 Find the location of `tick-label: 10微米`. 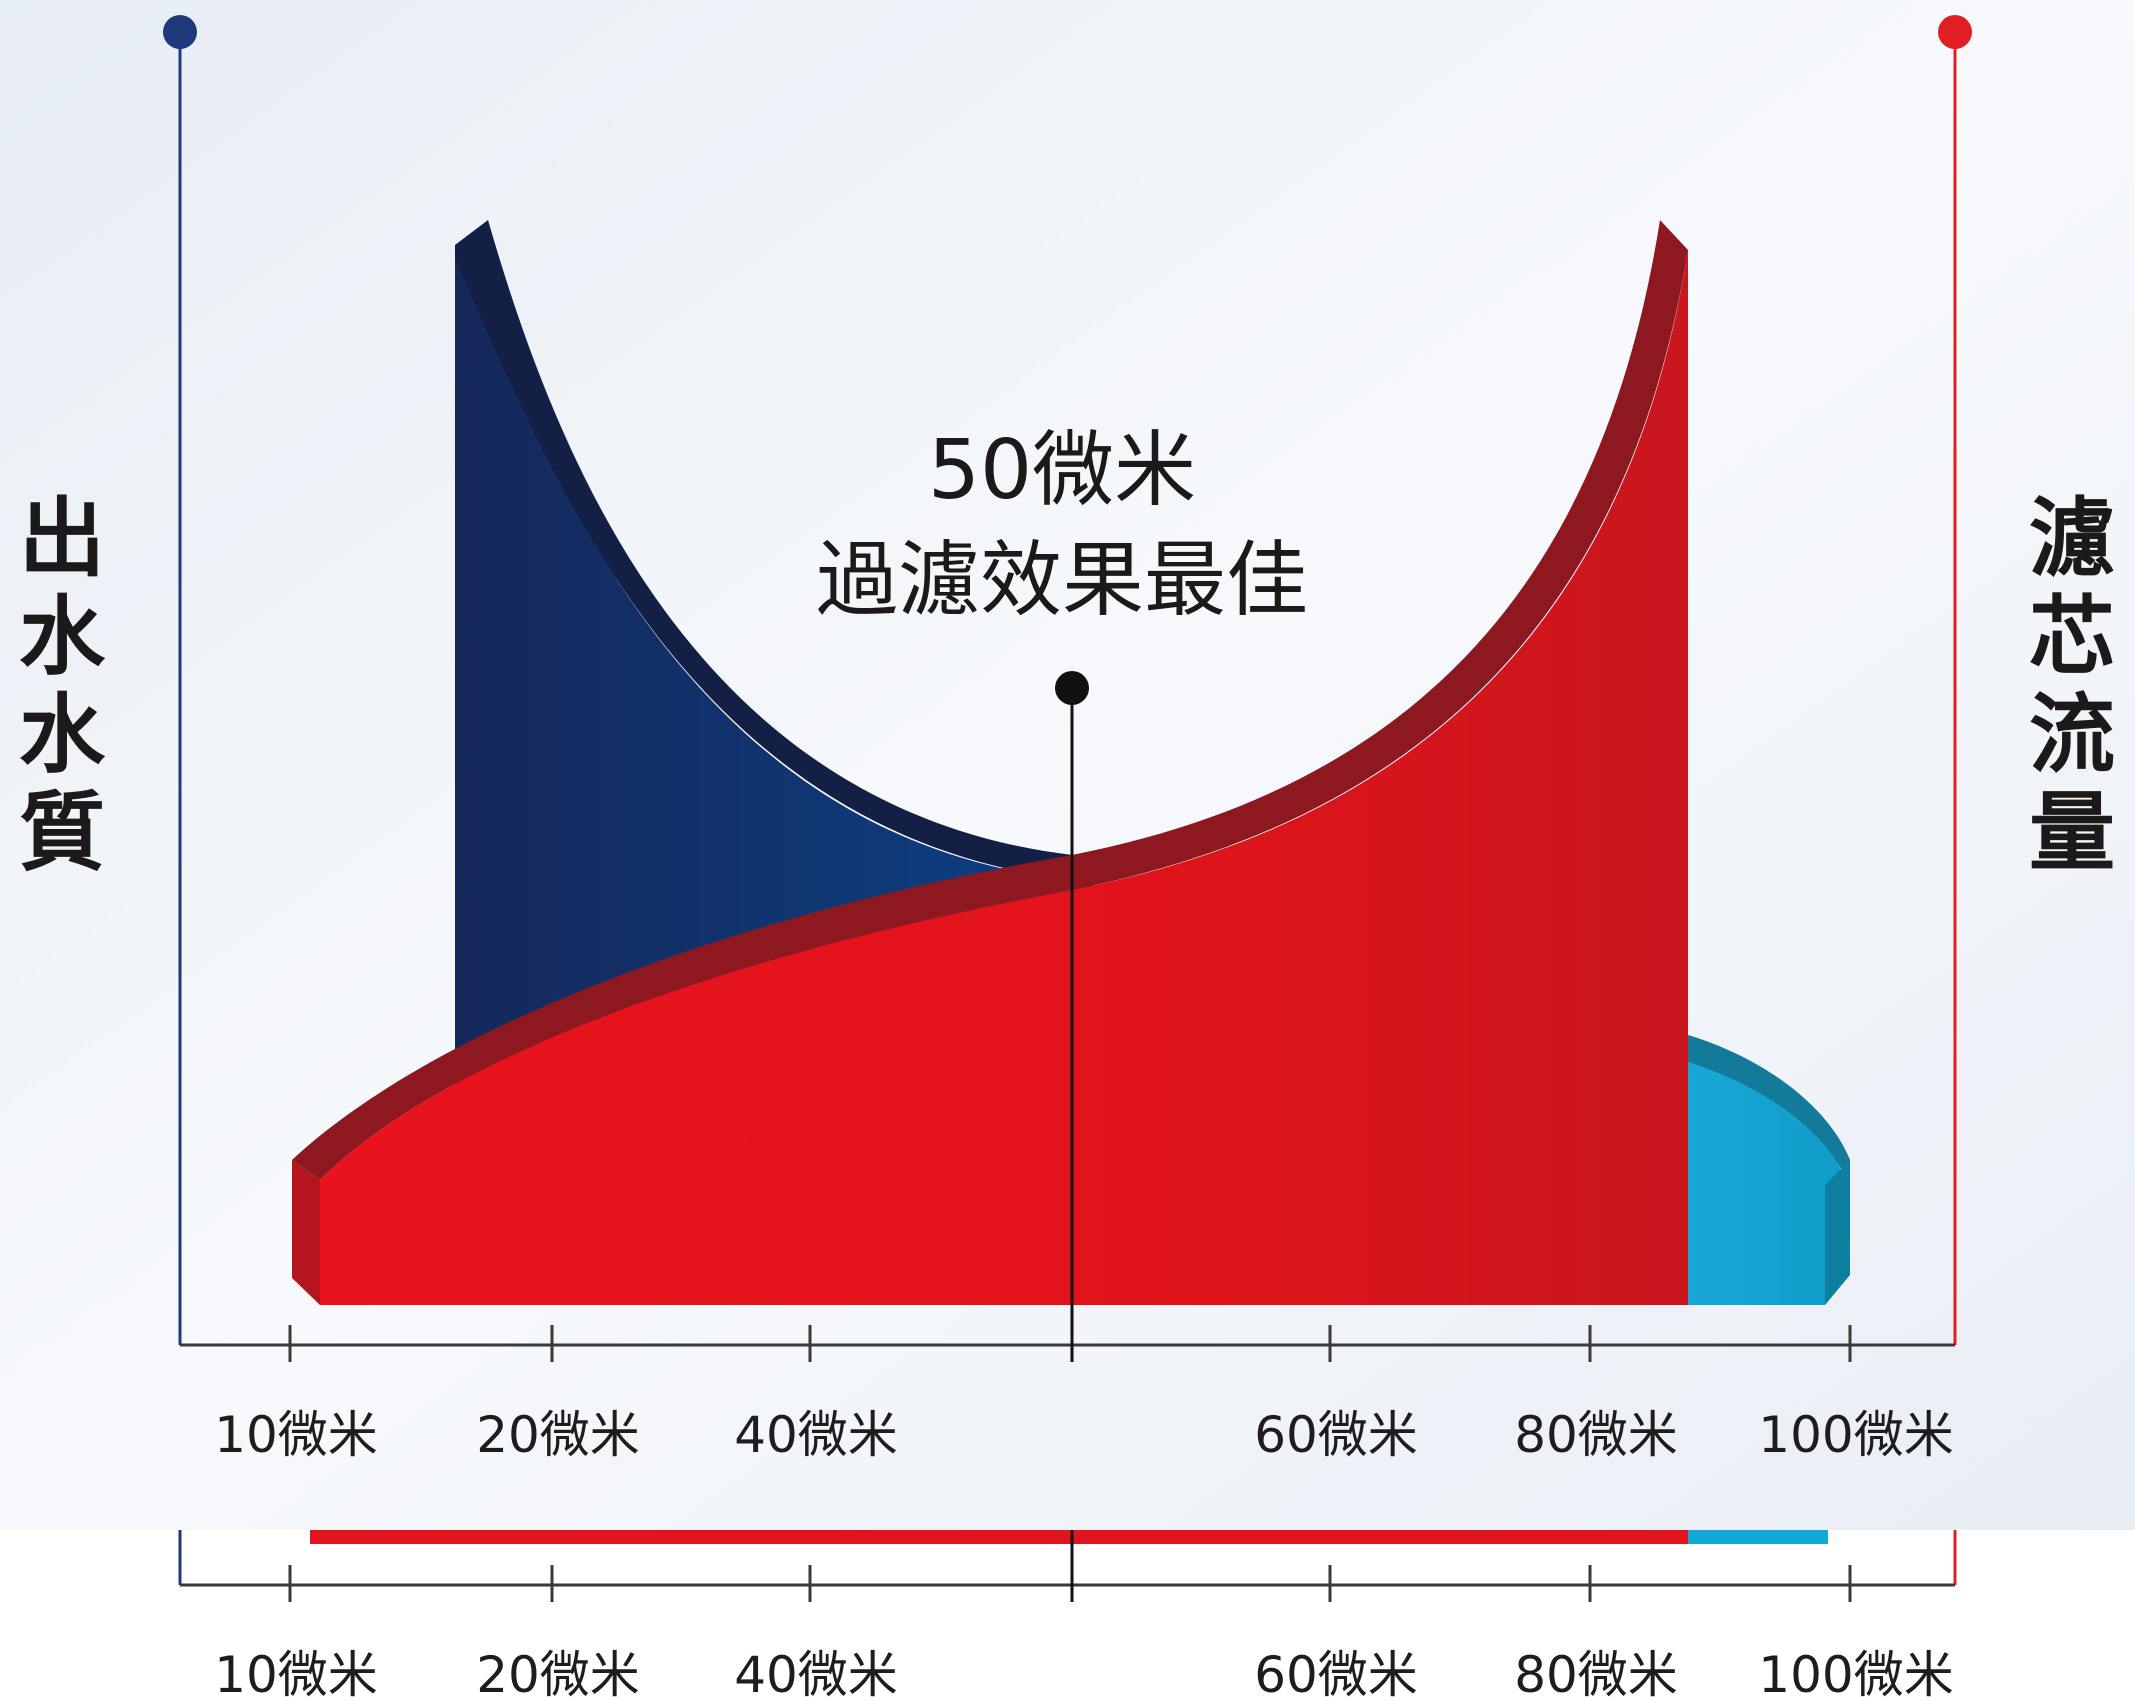

tick-label: 10微米 is located at coordinates (296, 1435).